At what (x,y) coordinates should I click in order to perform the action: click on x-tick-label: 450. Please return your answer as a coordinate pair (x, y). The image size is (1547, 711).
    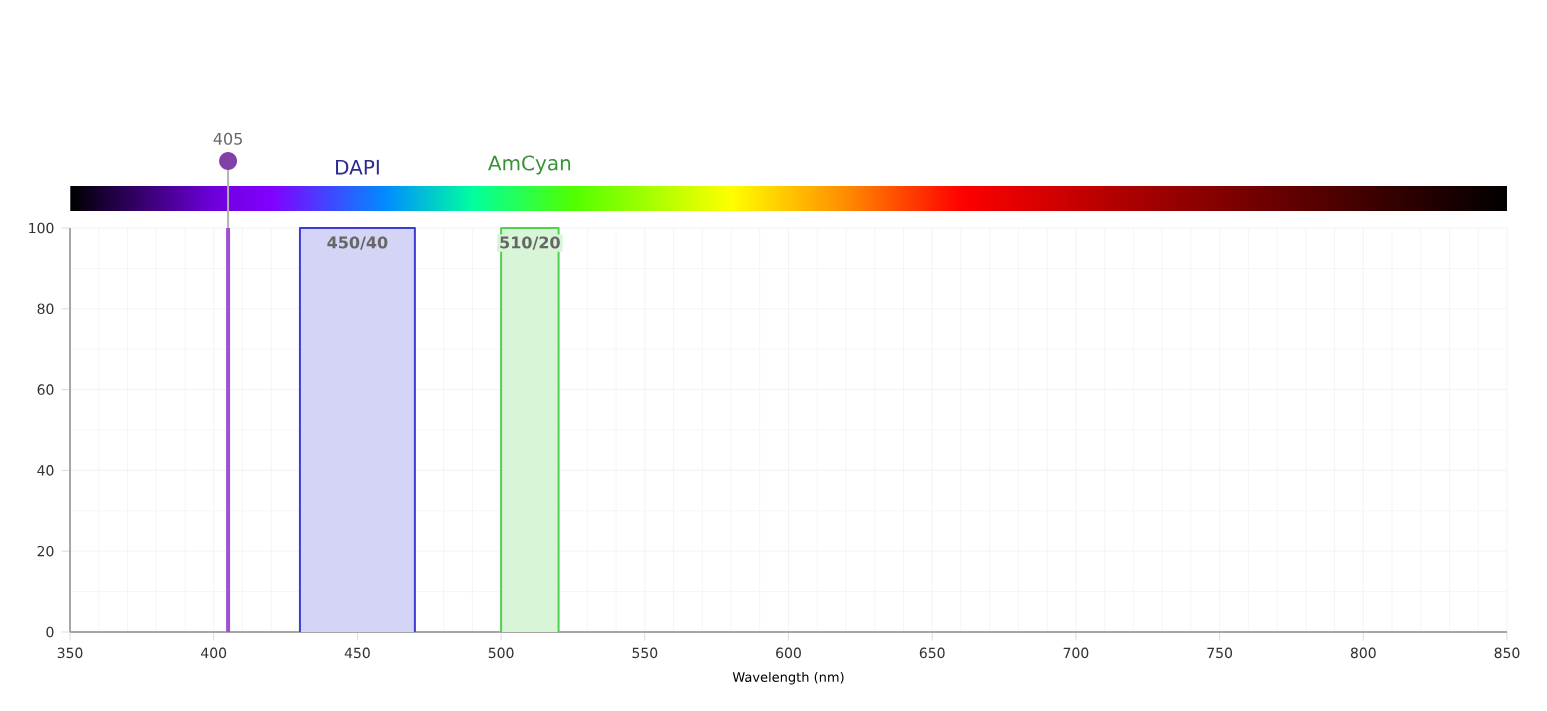
    Looking at the image, I should click on (357, 653).